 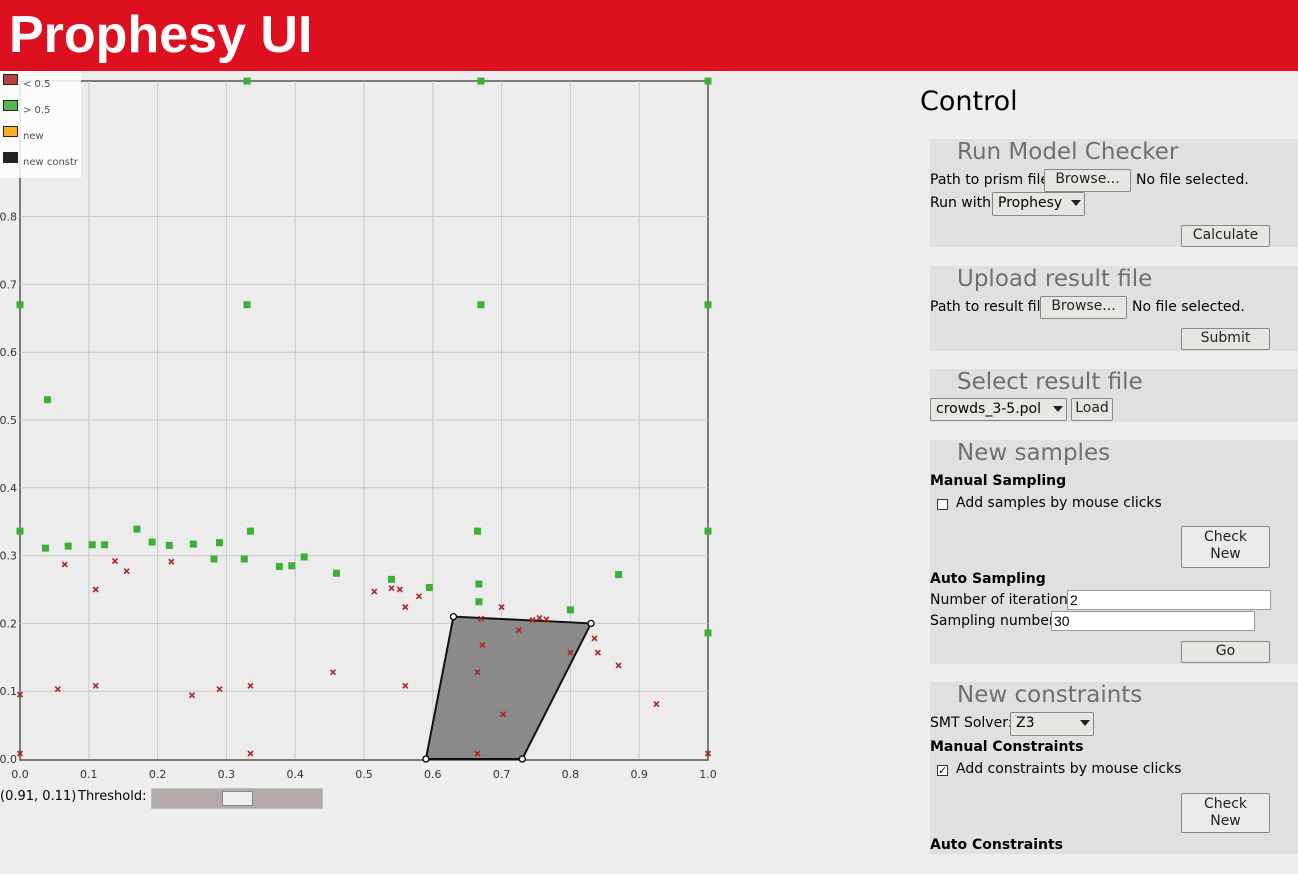 I want to click on smt-solver-label: SMT Solver:, so click(x=971, y=723).